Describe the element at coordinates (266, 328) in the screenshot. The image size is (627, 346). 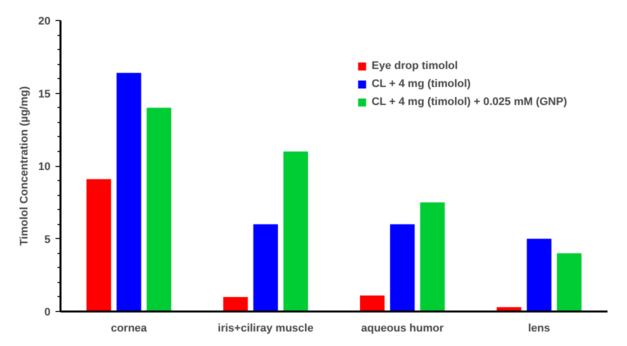
I see `x-tick-label: iris+ciliray muscle` at that location.